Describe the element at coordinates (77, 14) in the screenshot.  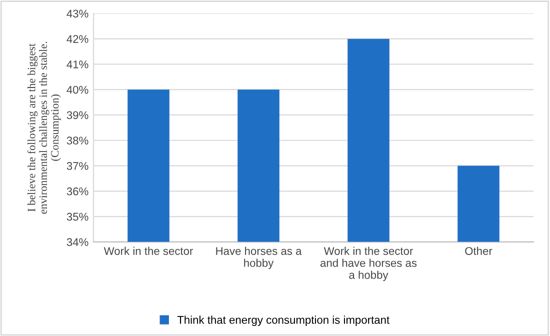
I see `y-tick-label: 43%` at that location.